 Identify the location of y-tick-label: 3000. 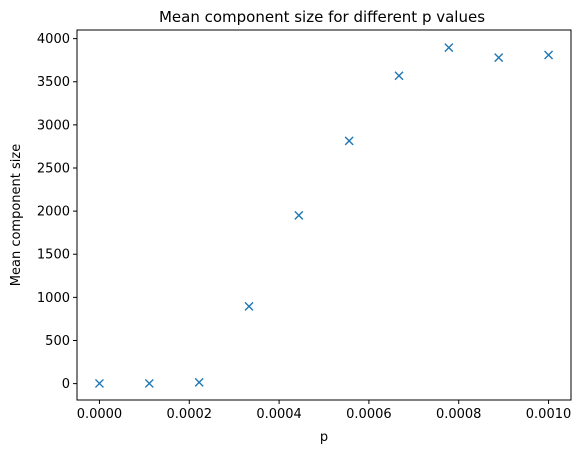
(53, 125).